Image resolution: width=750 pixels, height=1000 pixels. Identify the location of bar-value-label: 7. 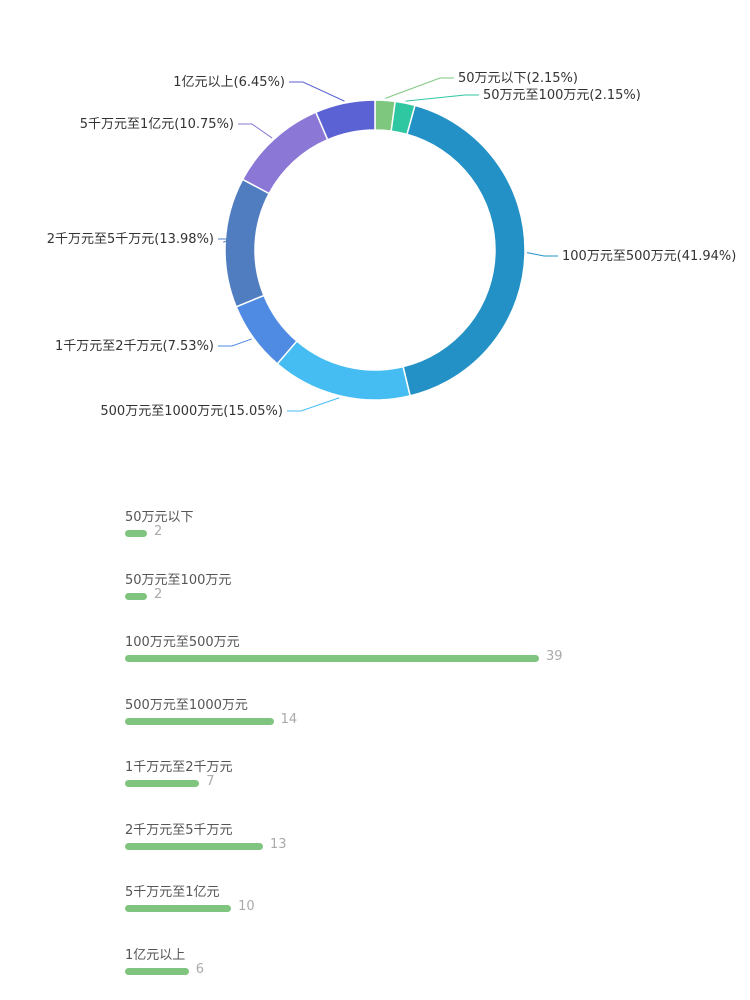
(210, 781).